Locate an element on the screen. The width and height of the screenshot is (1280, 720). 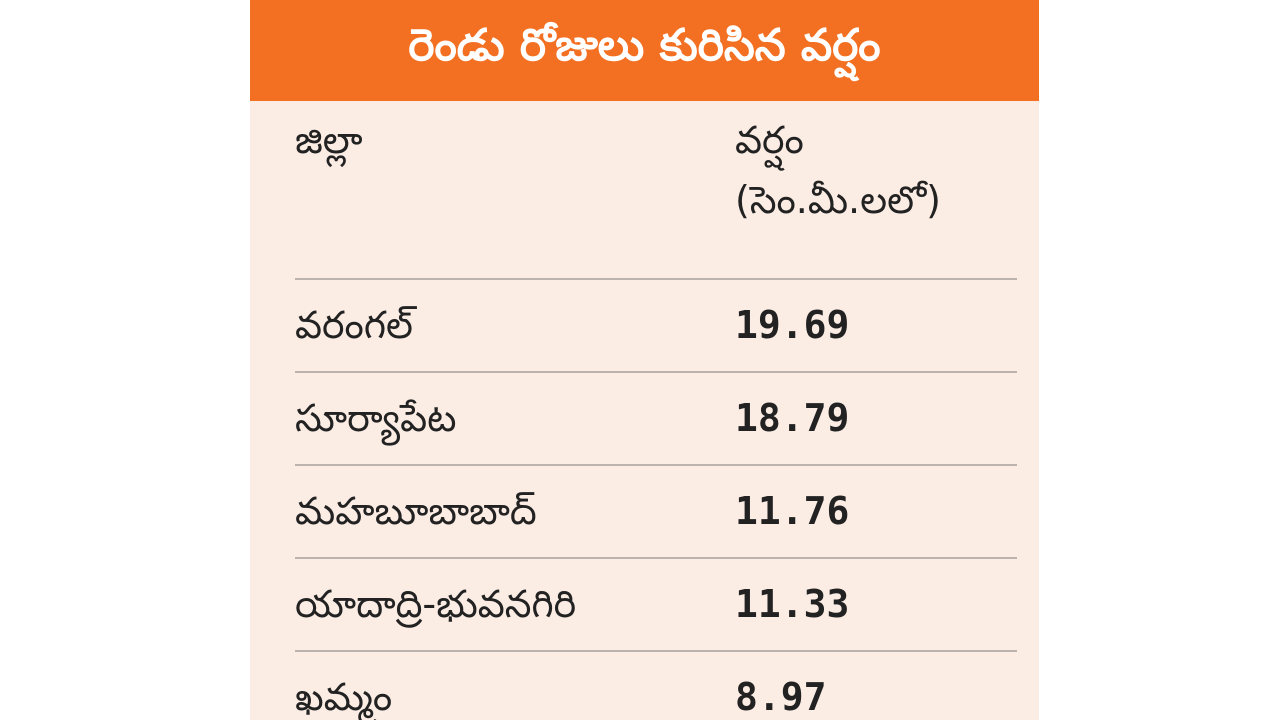
rainfall-cell: 11.76 is located at coordinates (876, 511).